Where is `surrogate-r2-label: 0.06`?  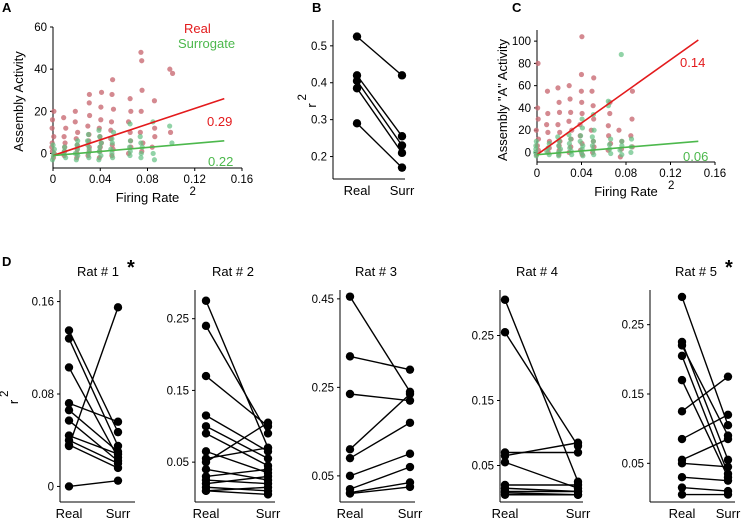
surrogate-r2-label: 0.06 is located at coordinates (695, 156).